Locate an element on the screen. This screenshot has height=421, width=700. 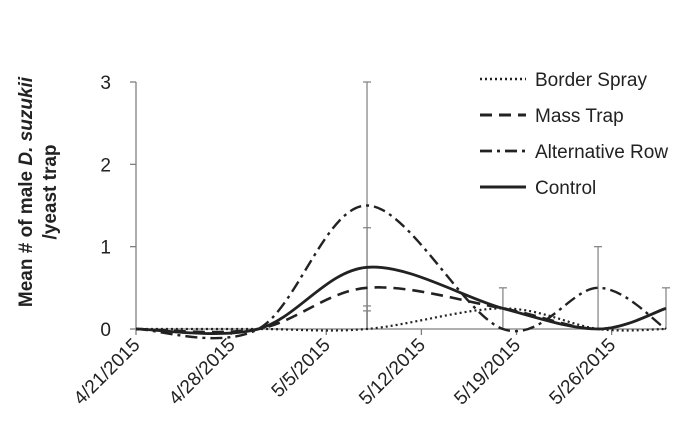
legend-label-alternative-row: Alternative Row is located at coordinates (601, 152).